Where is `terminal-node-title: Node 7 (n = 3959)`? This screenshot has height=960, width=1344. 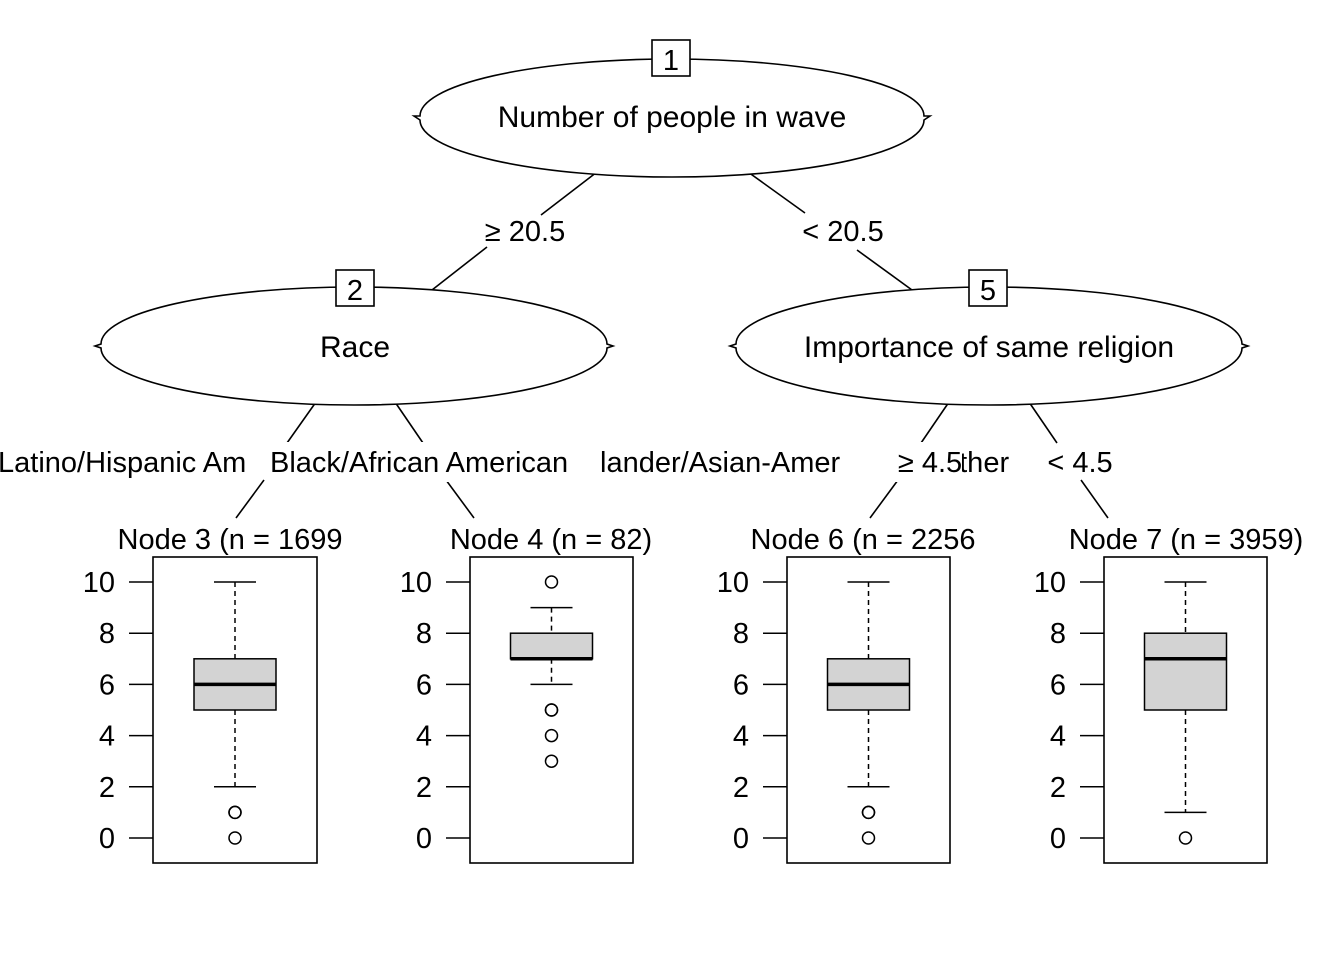
terminal-node-title: Node 7 (n = 3959) is located at coordinates (1186, 540).